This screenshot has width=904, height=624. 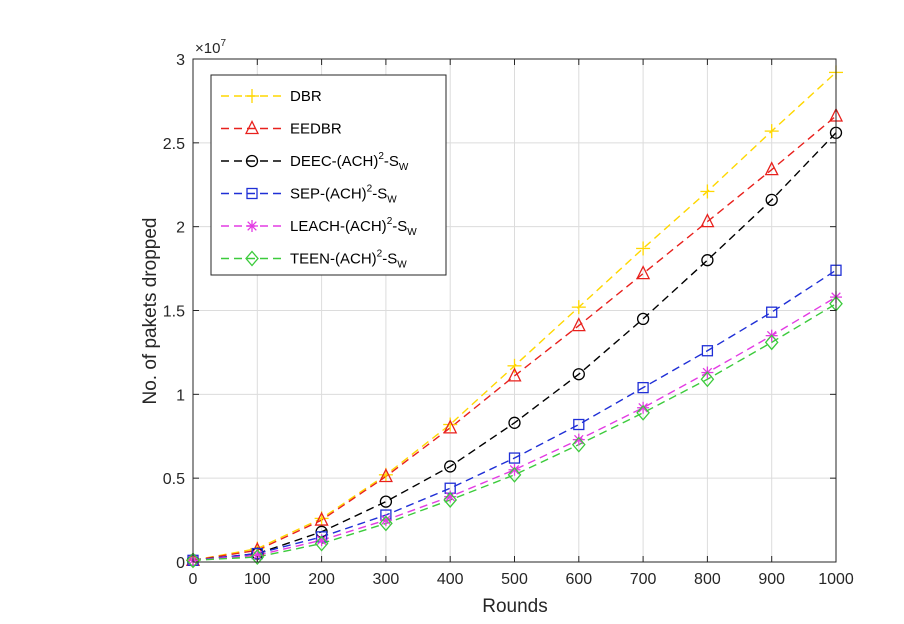 I want to click on x-tick-label: 1000, so click(x=836, y=579).